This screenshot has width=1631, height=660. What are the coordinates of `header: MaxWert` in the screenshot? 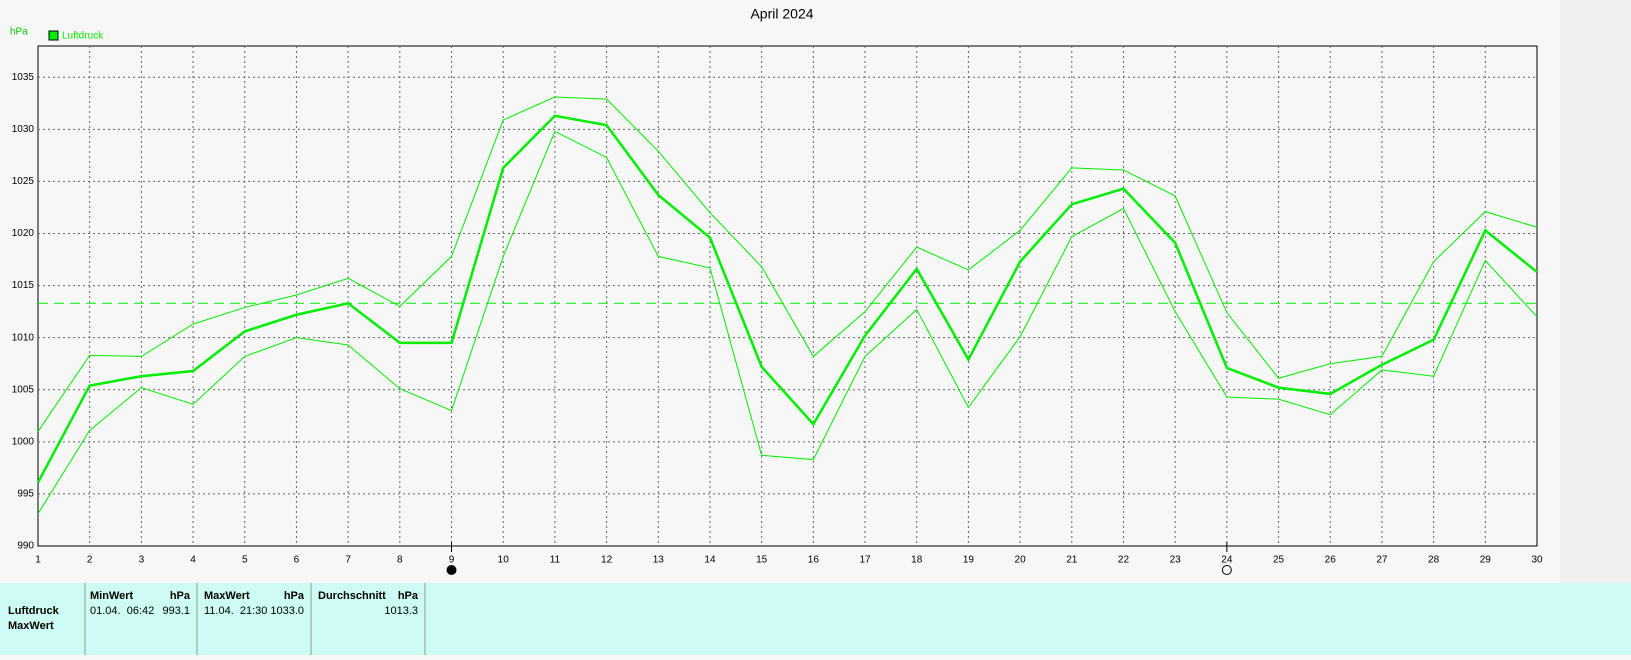 It's located at (227, 596).